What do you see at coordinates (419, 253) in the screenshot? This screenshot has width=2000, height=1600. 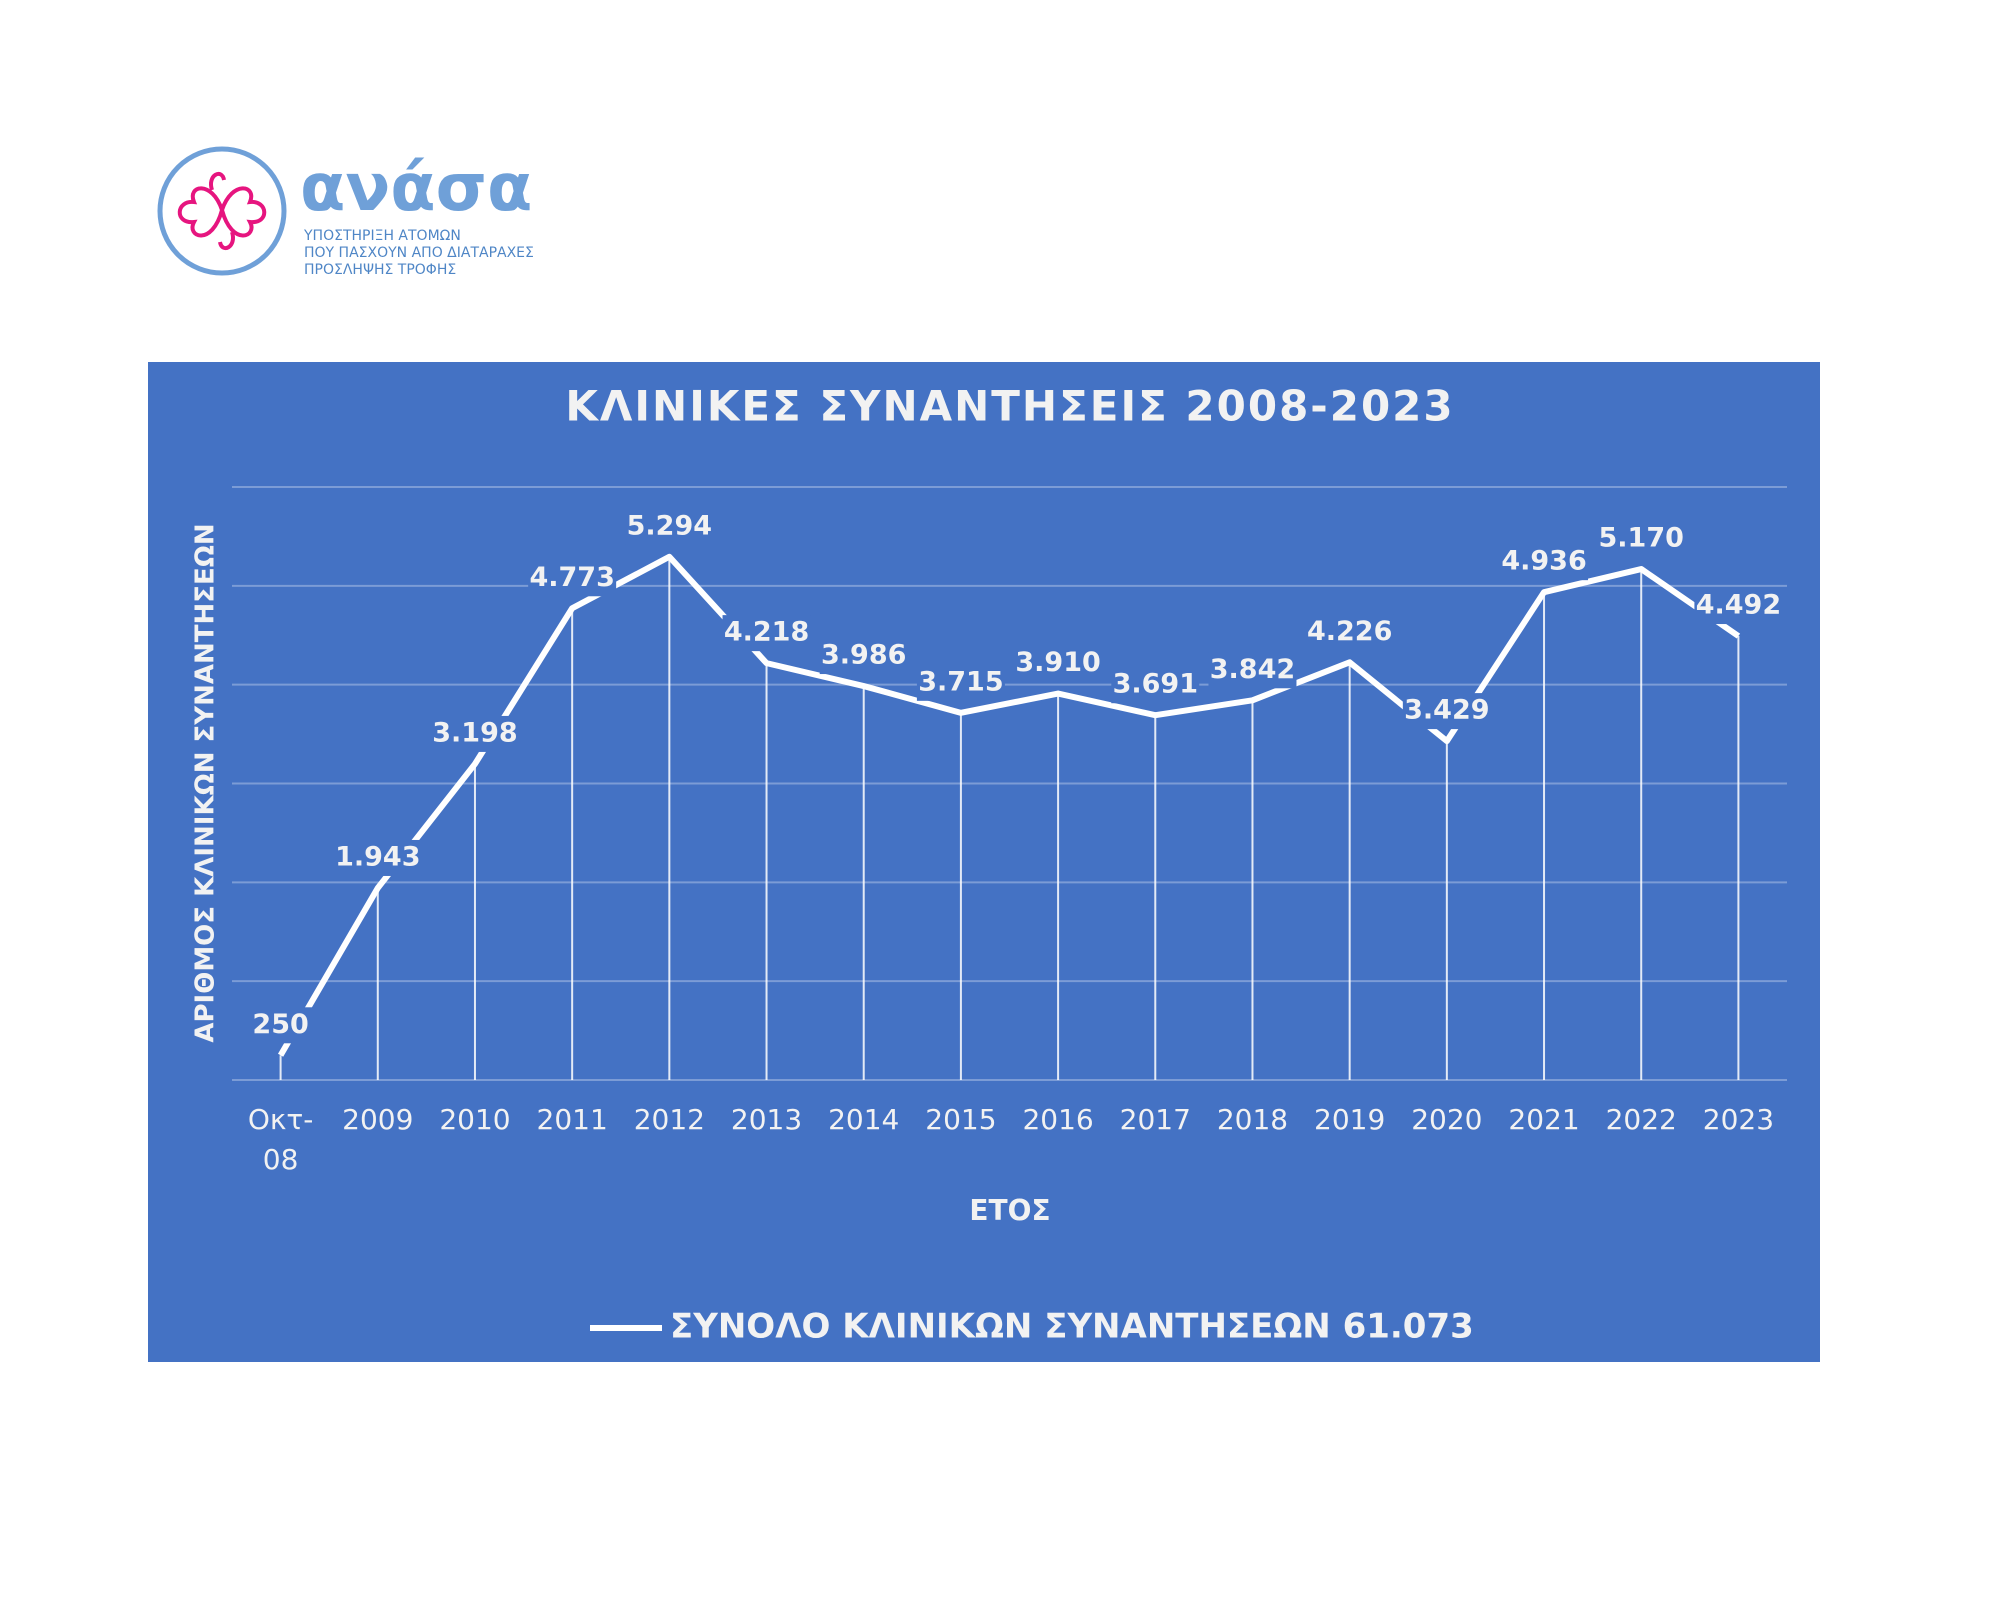 I see `logo-line: ΠΟΥ ΠΑΣΧΟΥΝ ΑΠΟ ΔΙΑΤΑΡΑΧΕΣ` at bounding box center [419, 253].